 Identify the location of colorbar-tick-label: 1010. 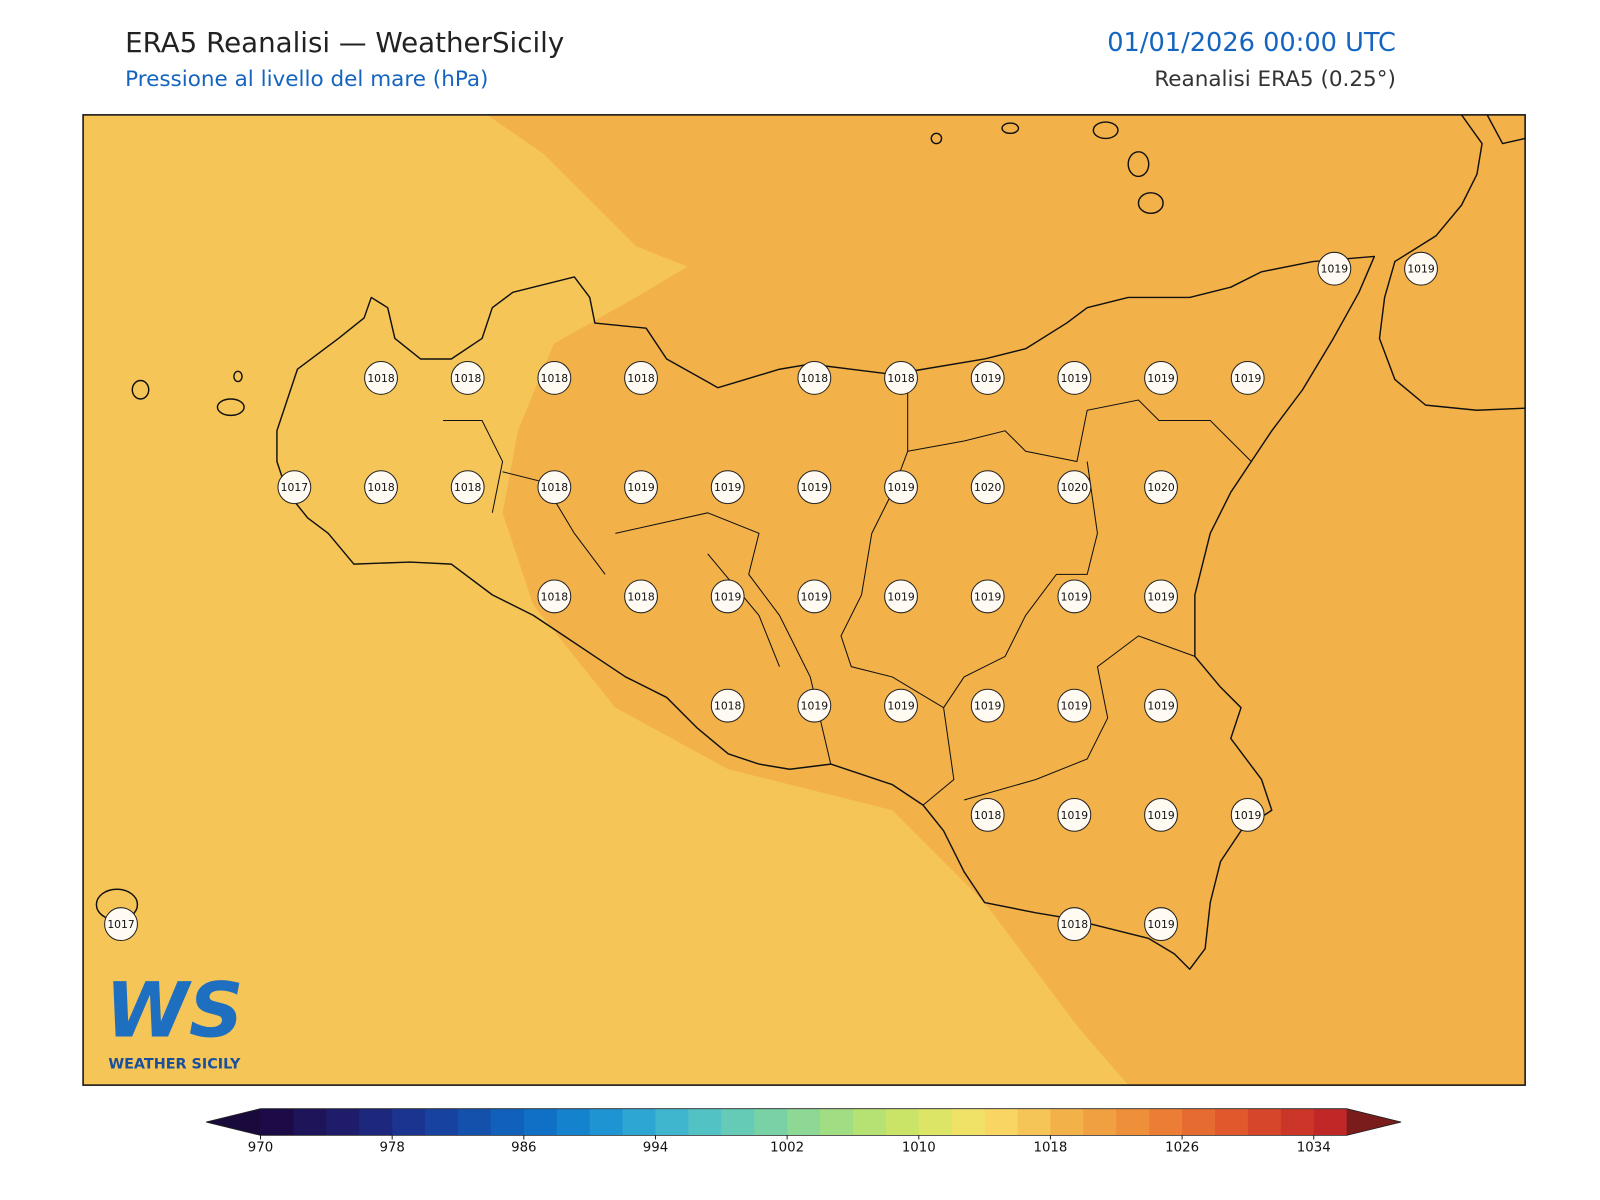
(919, 1148).